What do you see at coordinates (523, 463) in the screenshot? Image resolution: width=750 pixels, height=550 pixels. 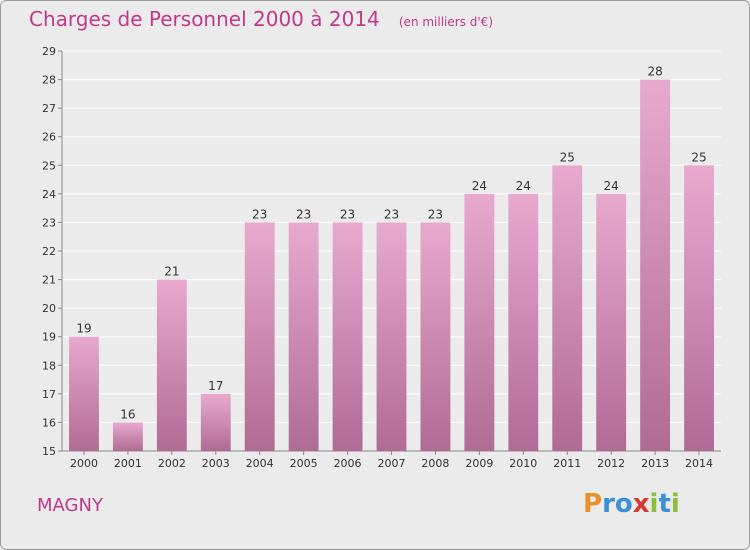 I see `x-tick-label: 2010` at bounding box center [523, 463].